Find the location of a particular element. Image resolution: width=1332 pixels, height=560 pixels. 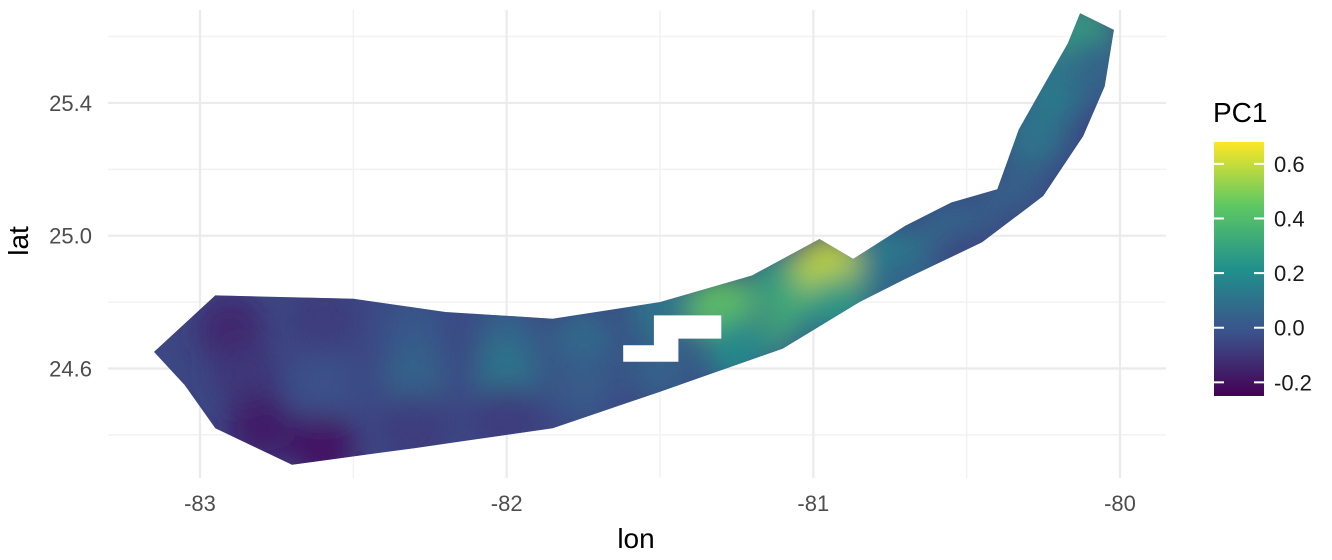

y-axis-ticks: 24.6 25.0 25.4 is located at coordinates (70, 236).